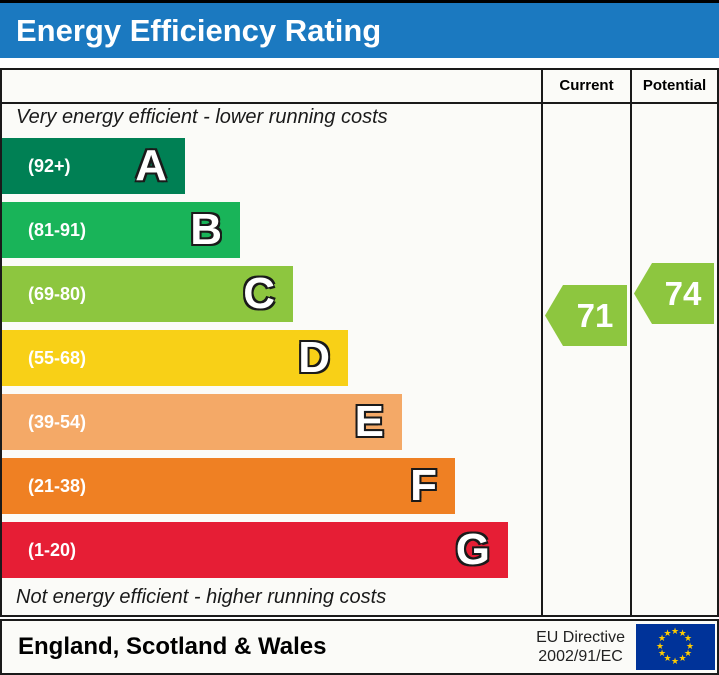  Describe the element at coordinates (542, 342) in the screenshot. I see `current-column-divider` at that location.